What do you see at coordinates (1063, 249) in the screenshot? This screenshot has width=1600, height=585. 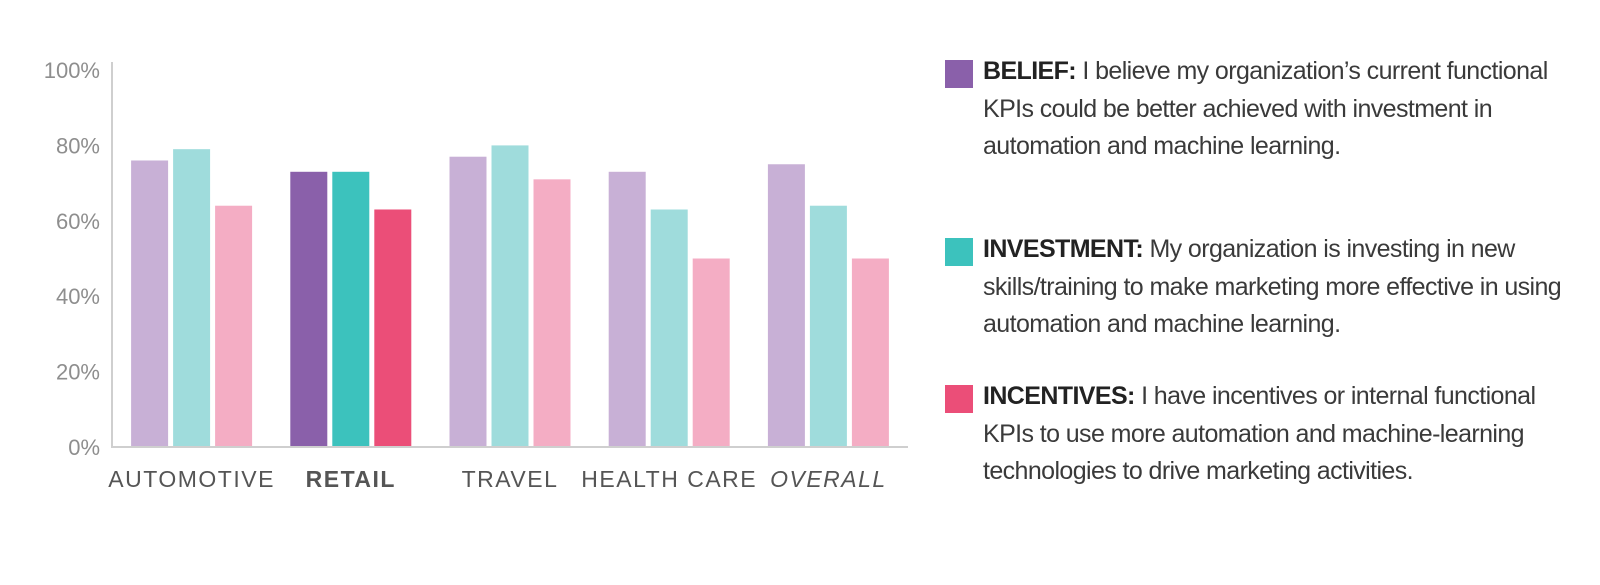 I see `legend-term-investment: INVESTMENT:` at bounding box center [1063, 249].